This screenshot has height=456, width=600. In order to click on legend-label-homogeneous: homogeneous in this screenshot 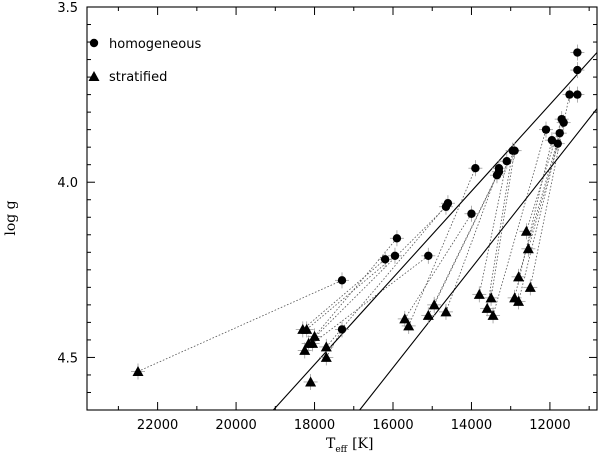, I will do `click(155, 44)`.